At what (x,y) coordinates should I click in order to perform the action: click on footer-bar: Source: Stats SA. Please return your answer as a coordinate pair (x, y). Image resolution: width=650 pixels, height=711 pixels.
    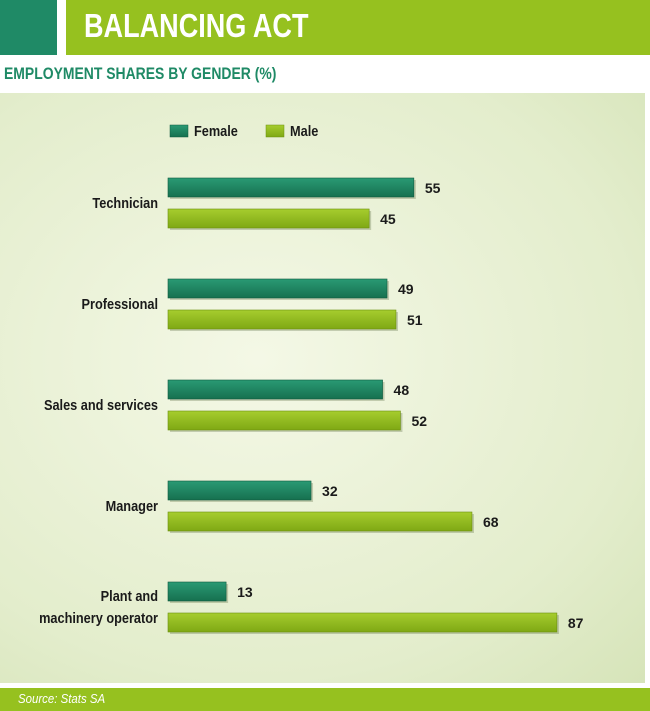
    Looking at the image, I should click on (325, 699).